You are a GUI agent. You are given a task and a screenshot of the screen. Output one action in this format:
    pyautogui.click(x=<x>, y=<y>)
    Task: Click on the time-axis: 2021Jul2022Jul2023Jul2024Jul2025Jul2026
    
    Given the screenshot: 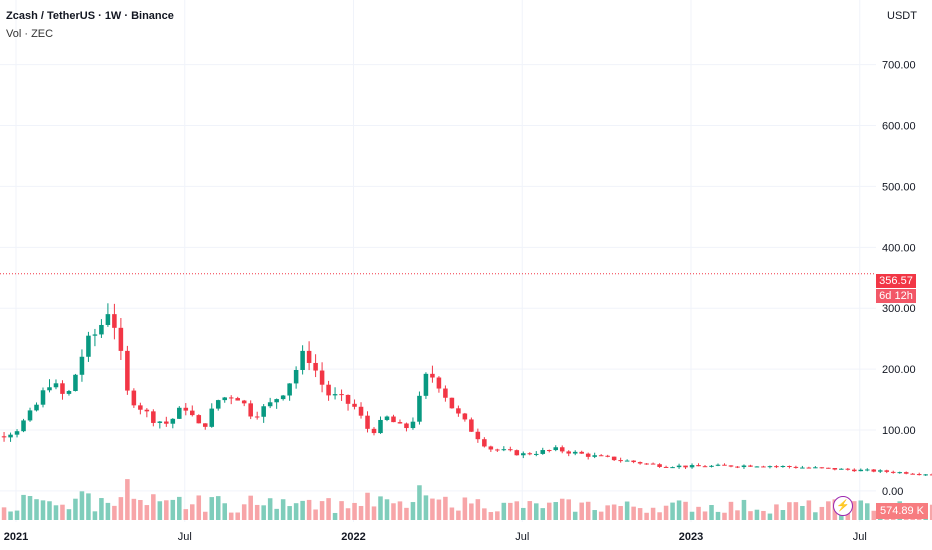 What is the action you would take?
    pyautogui.click(x=435, y=537)
    